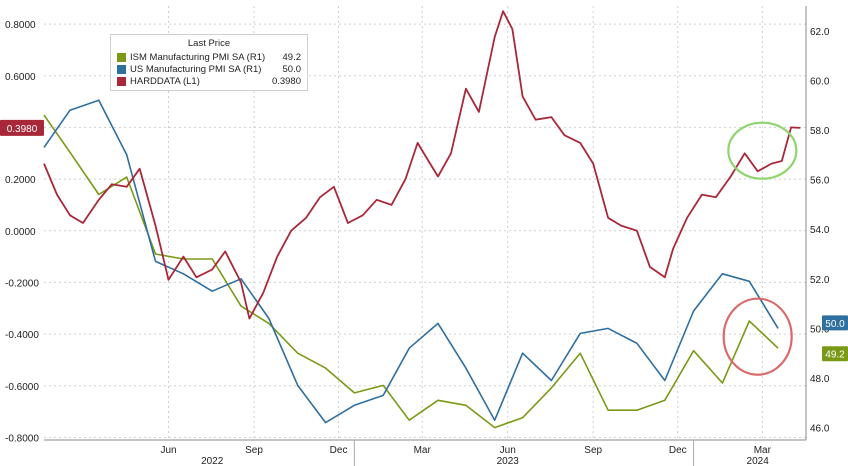  I want to click on left-axis-tick-label: -0.6000, so click(22, 387).